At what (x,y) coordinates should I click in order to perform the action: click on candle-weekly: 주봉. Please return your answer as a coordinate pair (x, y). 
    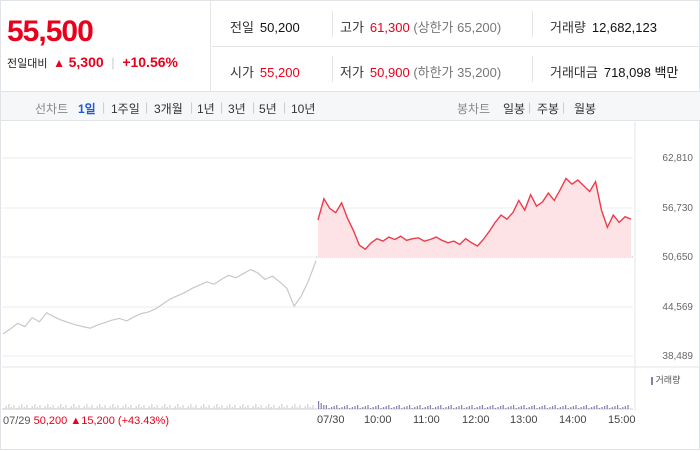
    Looking at the image, I should click on (548, 109).